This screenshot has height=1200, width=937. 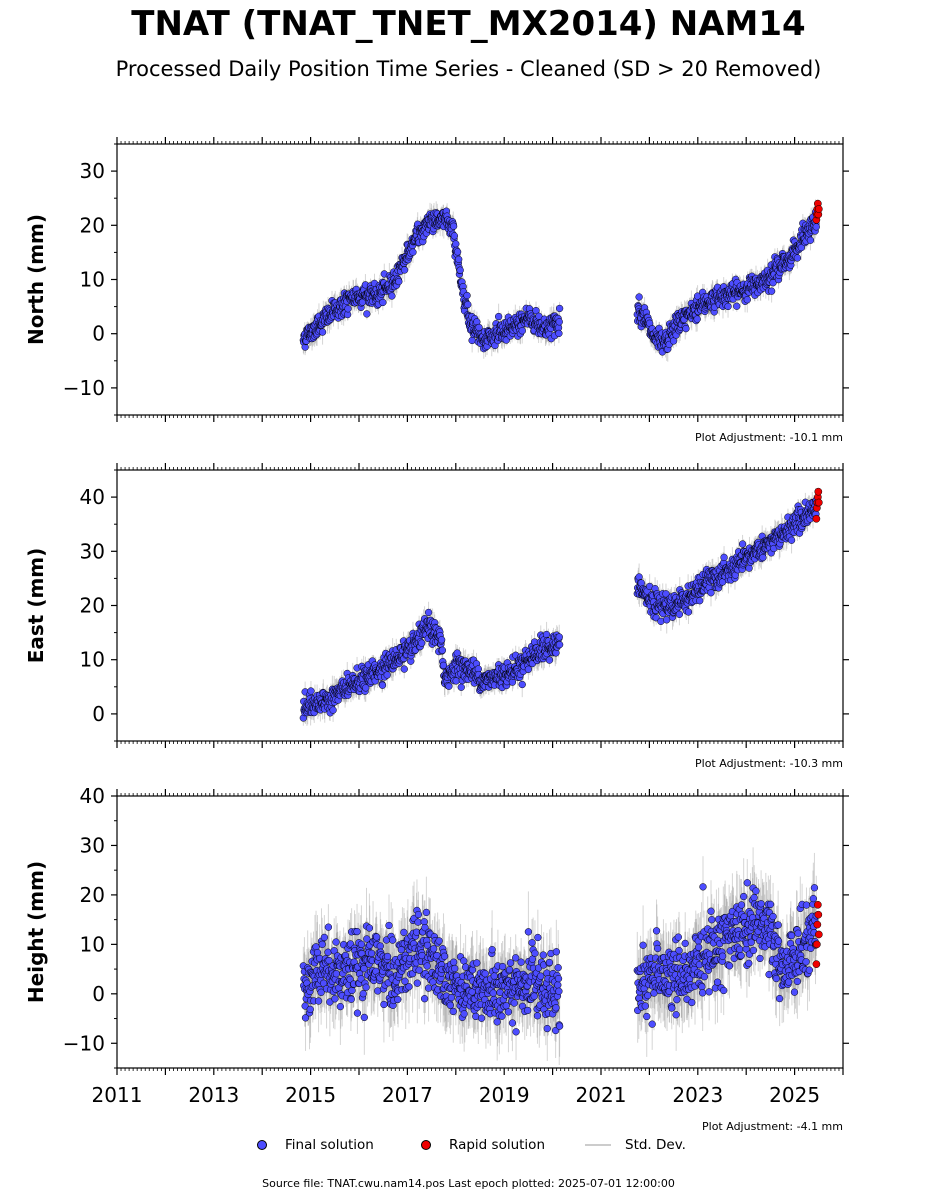 I want to click on y-tick-label: 10, so click(x=92, y=280).